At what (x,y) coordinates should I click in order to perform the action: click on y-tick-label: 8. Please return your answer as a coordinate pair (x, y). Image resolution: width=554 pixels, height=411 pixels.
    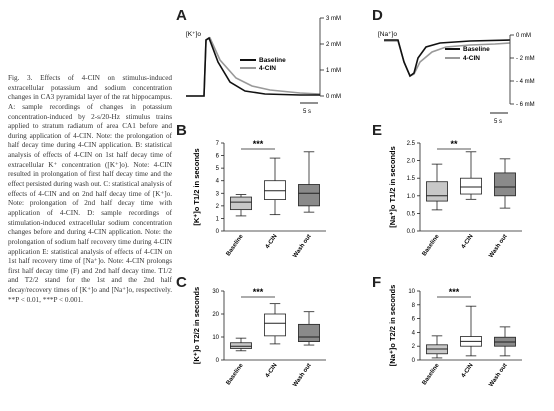
    Looking at the image, I should click on (414, 306).